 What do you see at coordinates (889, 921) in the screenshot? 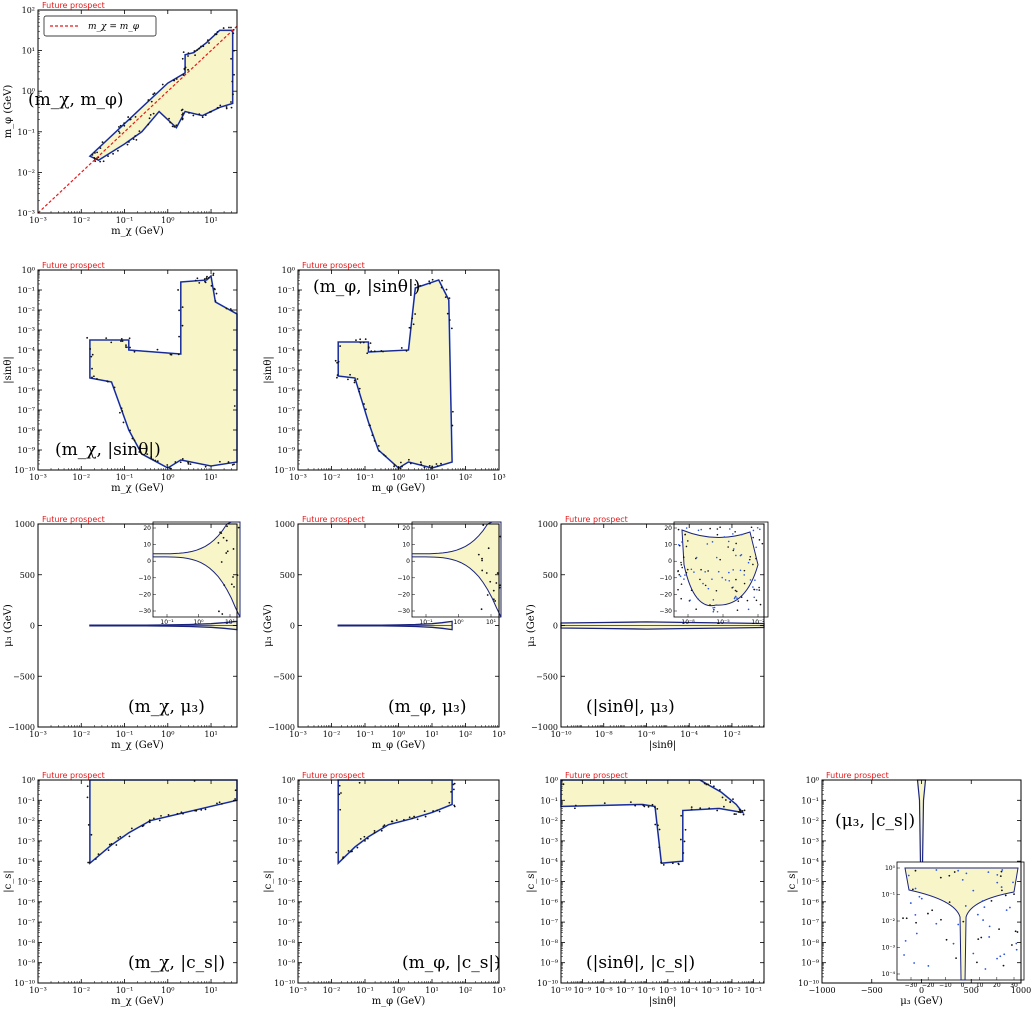
I see `inset-y-tick-label: 10⁻²` at bounding box center [889, 921].